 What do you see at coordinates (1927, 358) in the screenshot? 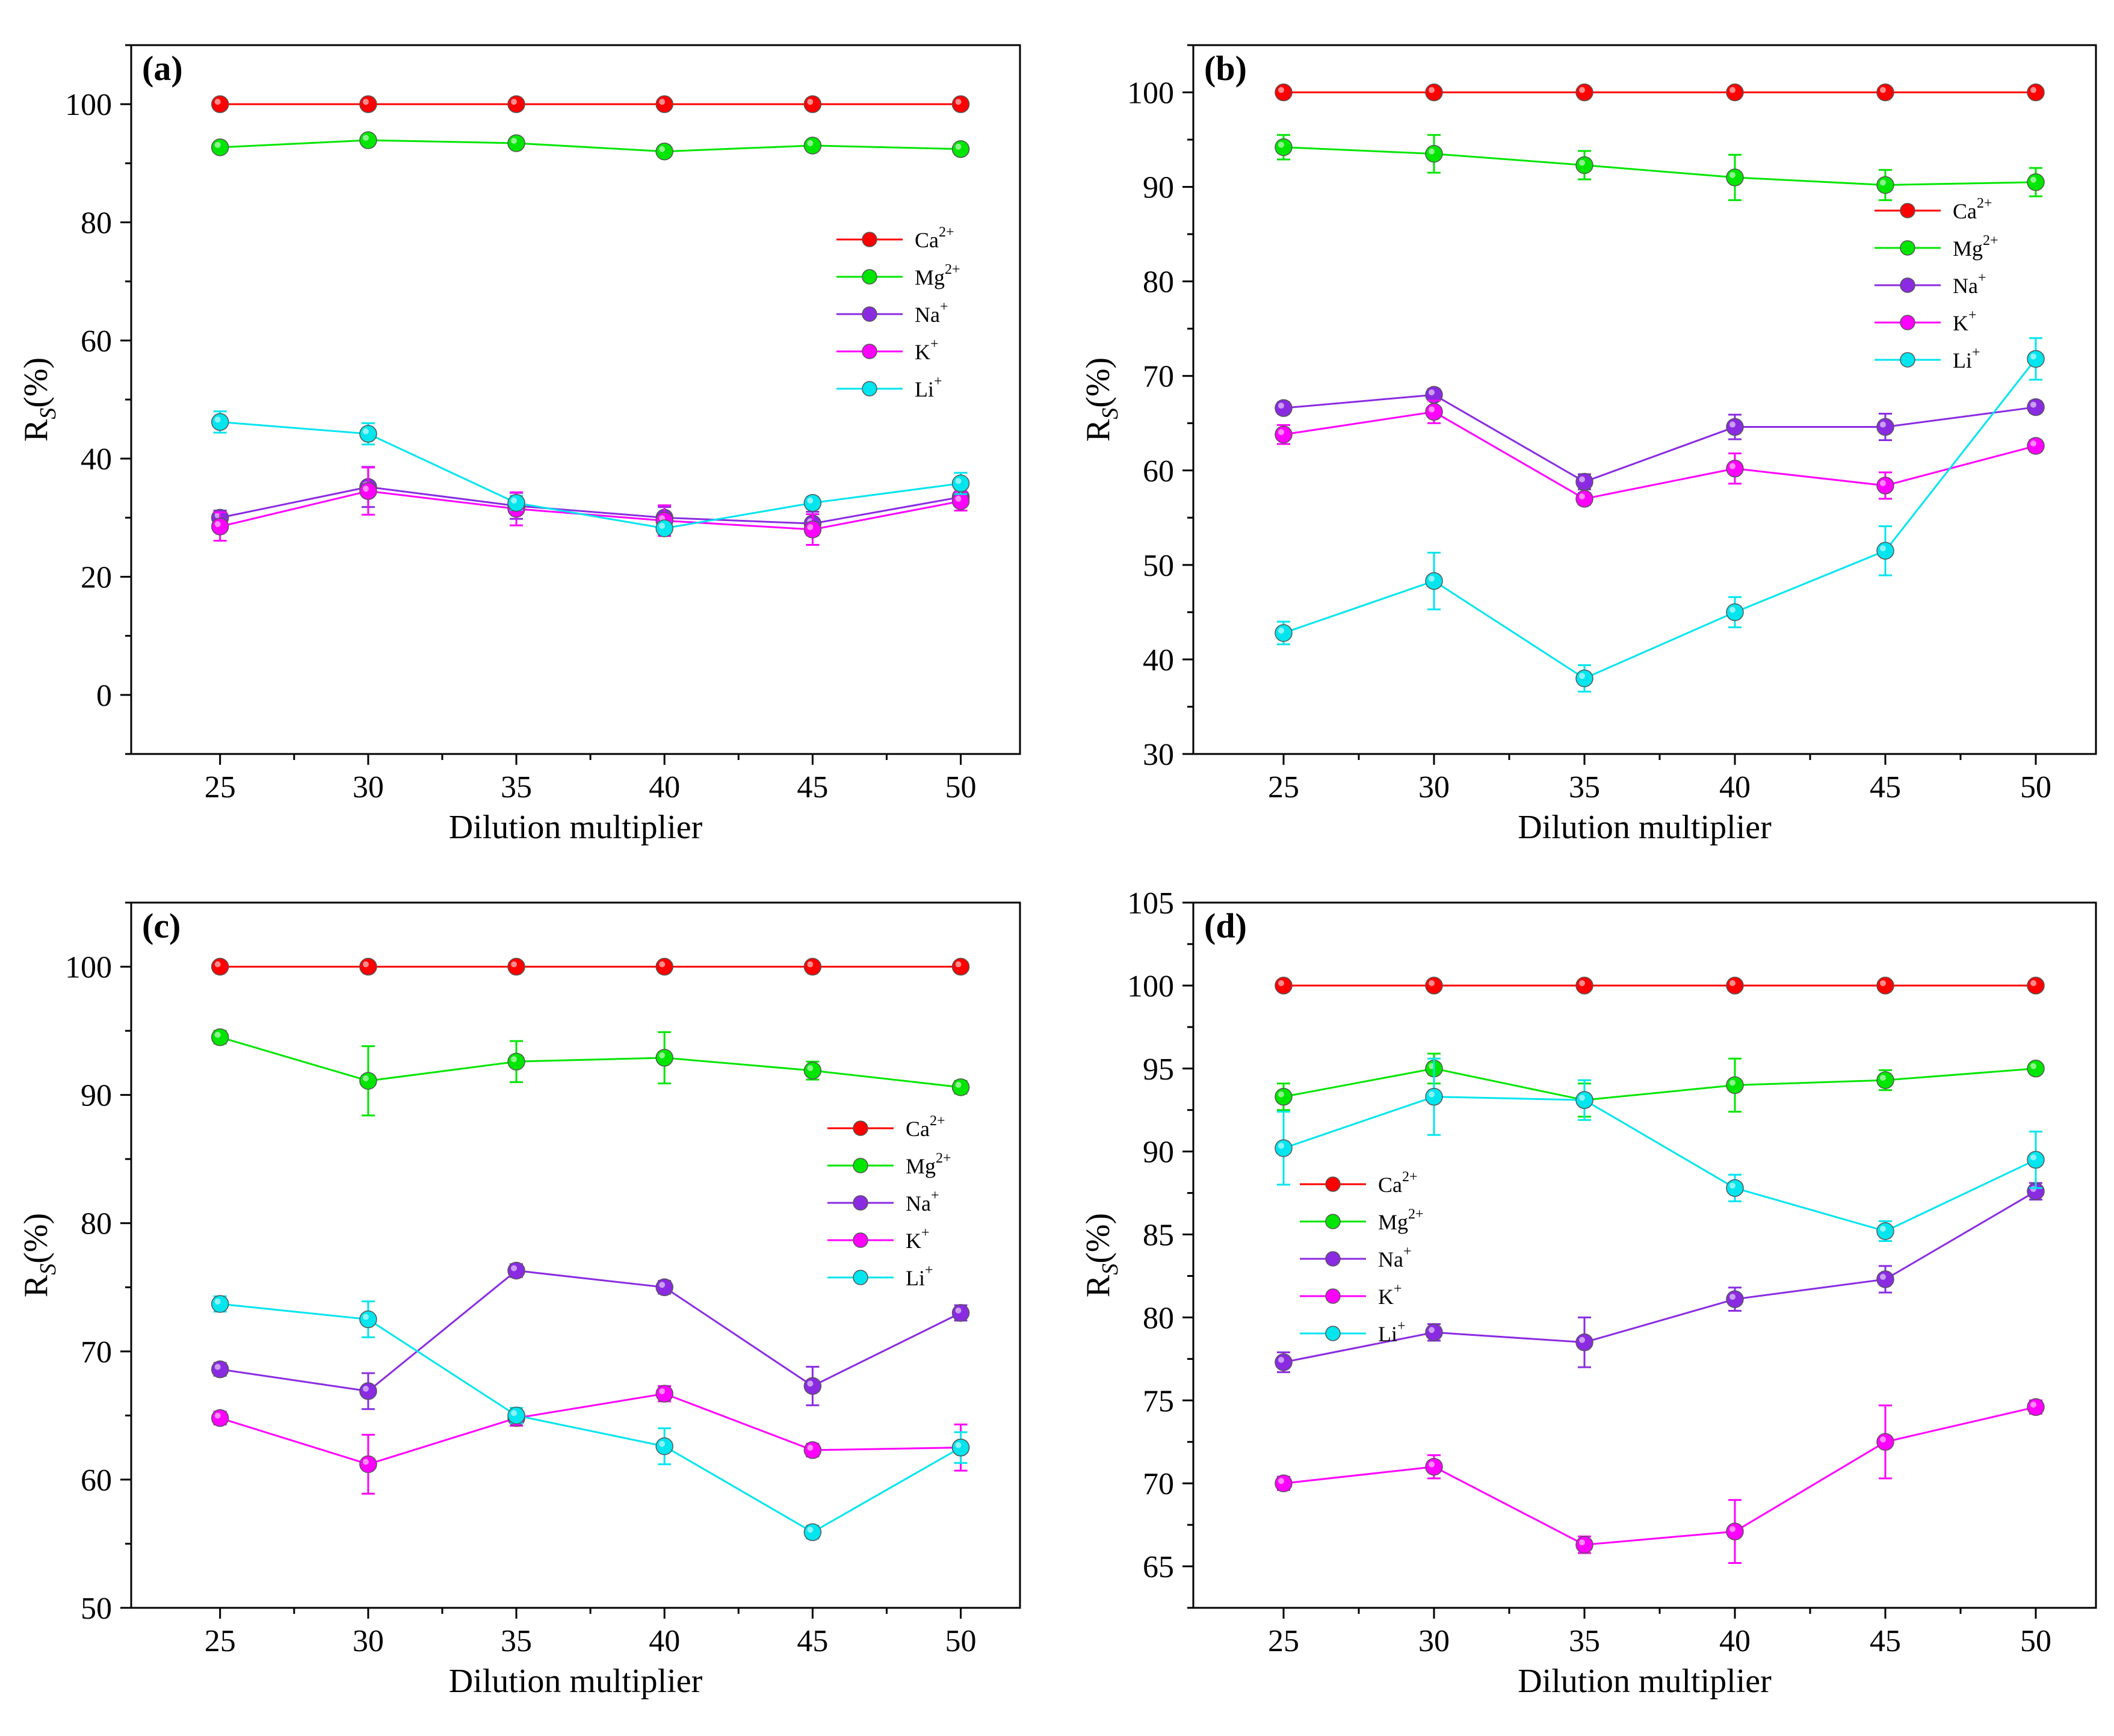
I see `legend-item-li: Li+` at bounding box center [1927, 358].